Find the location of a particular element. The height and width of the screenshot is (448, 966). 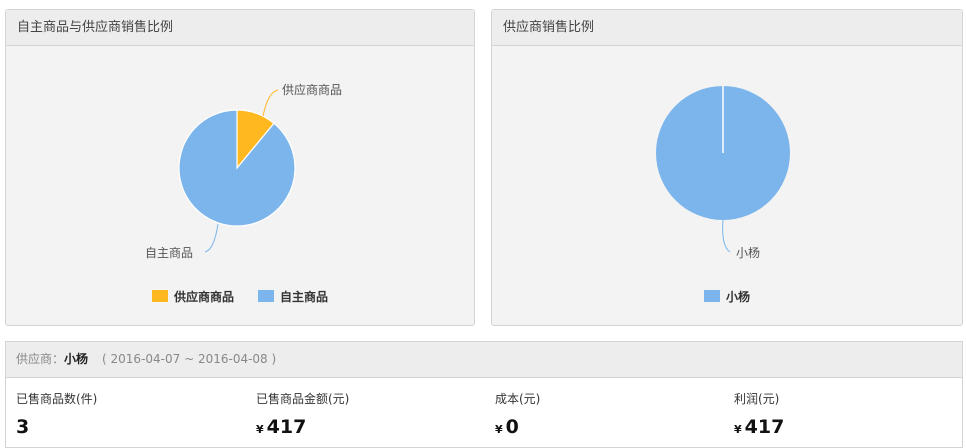

stat-label: 成本(元) is located at coordinates (518, 399).